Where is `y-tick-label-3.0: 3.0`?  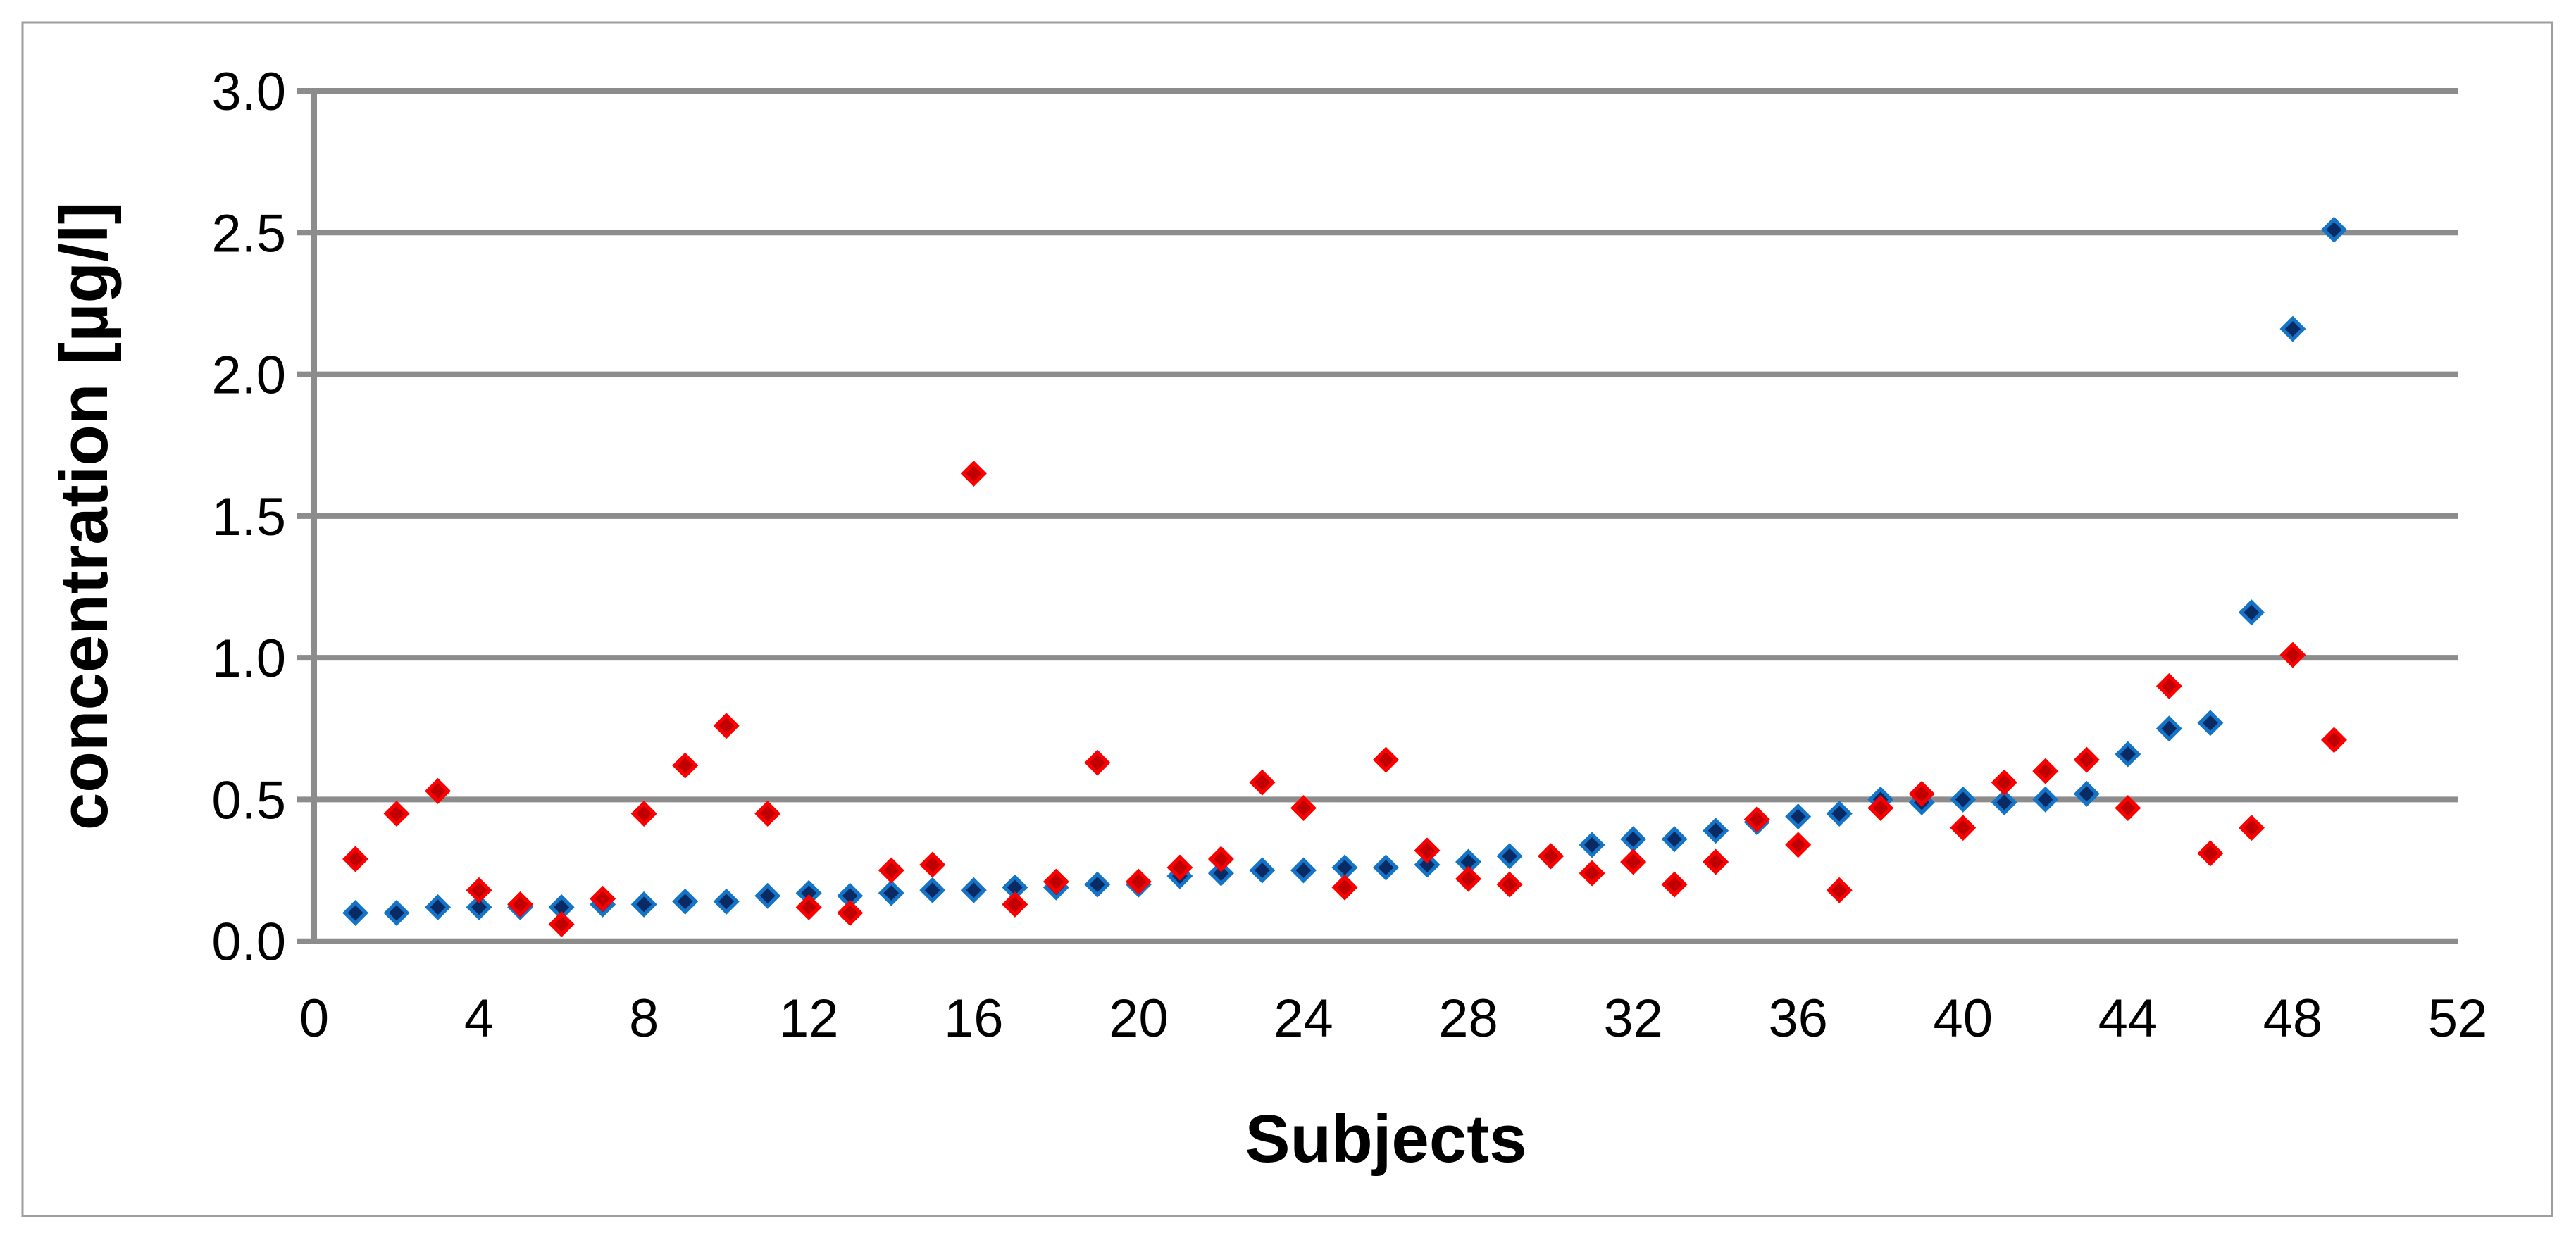 y-tick-label-3.0: 3.0 is located at coordinates (248, 92).